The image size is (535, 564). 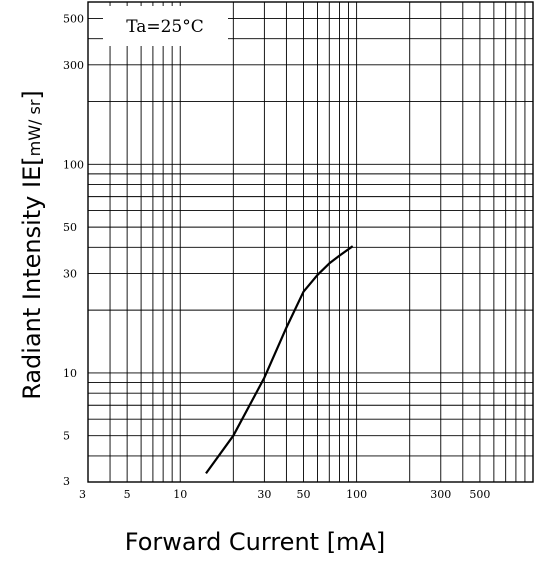 I want to click on x-tick-labels: 3 5 10 30 50 100 300 500, so click(x=284, y=494).